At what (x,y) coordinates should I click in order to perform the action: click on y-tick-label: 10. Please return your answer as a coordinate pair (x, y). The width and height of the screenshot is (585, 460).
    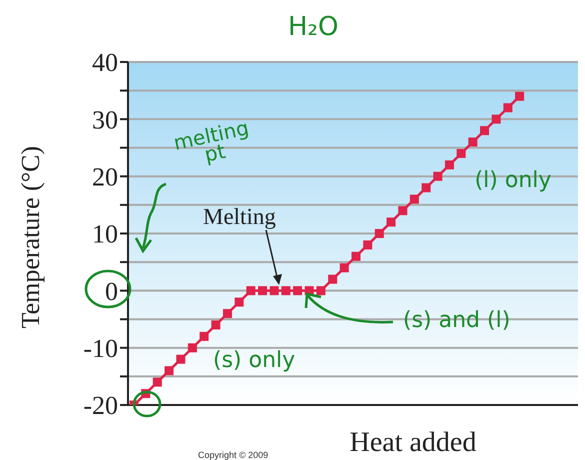
    Looking at the image, I should click on (105, 234).